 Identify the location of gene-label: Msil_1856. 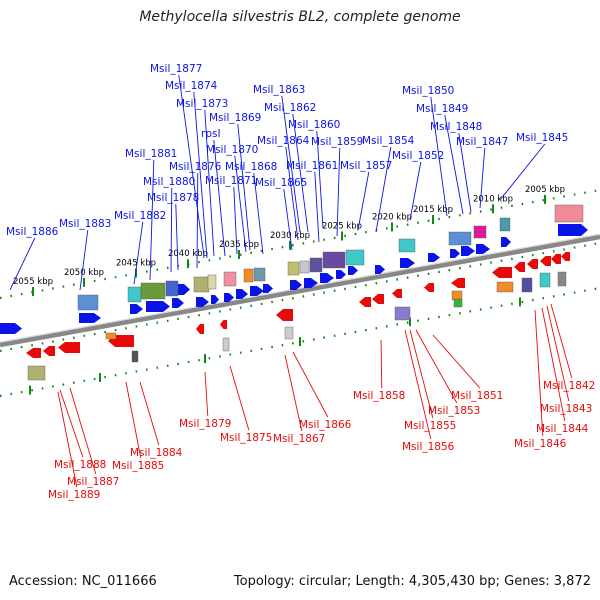
(428, 447).